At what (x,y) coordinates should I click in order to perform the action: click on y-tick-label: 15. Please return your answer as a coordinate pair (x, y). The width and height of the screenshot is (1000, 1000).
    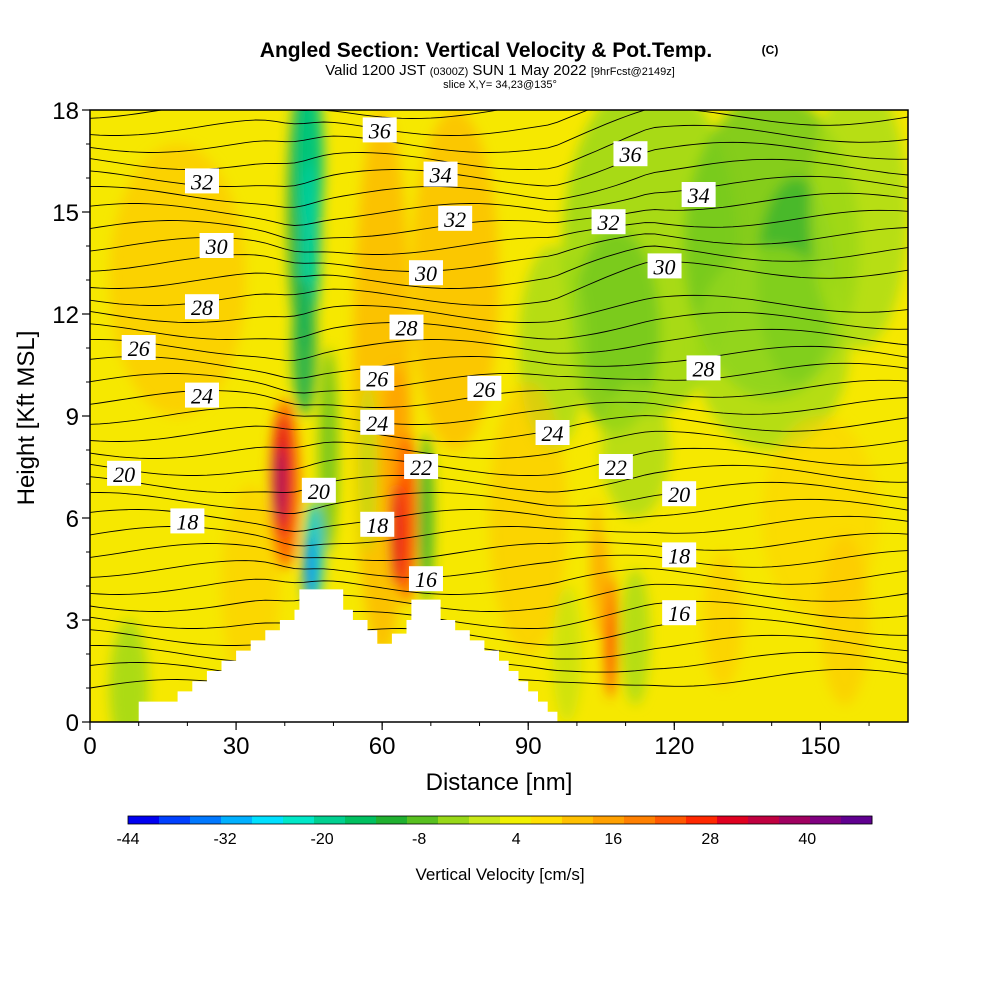
    Looking at the image, I should click on (65, 213).